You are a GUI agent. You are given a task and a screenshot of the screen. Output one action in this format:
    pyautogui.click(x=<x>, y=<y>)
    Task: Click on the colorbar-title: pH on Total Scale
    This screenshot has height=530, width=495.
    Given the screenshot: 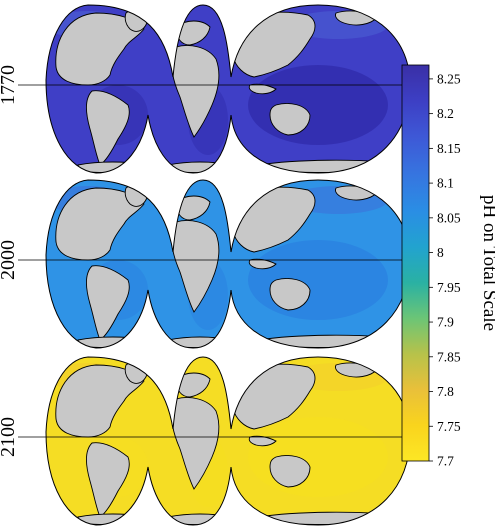 What is the action you would take?
    pyautogui.click(x=487, y=263)
    